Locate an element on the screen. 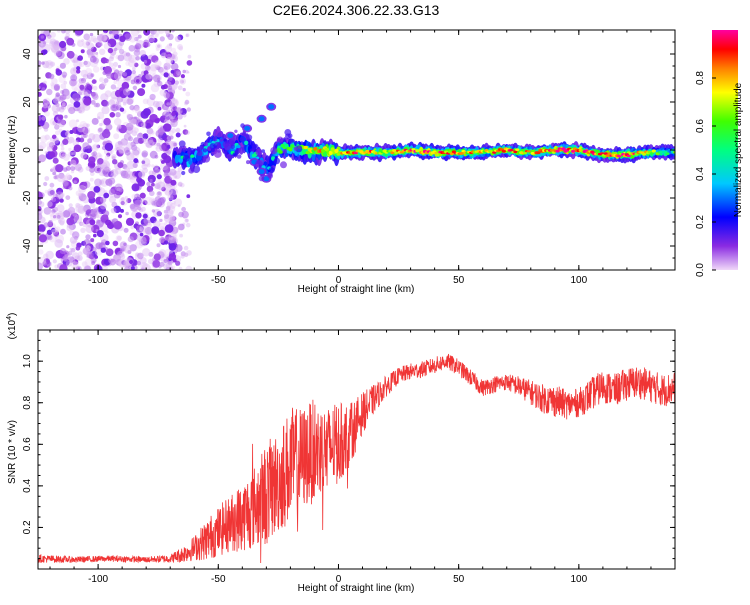  colorbar-tick-label: 0.0 is located at coordinates (700, 270).